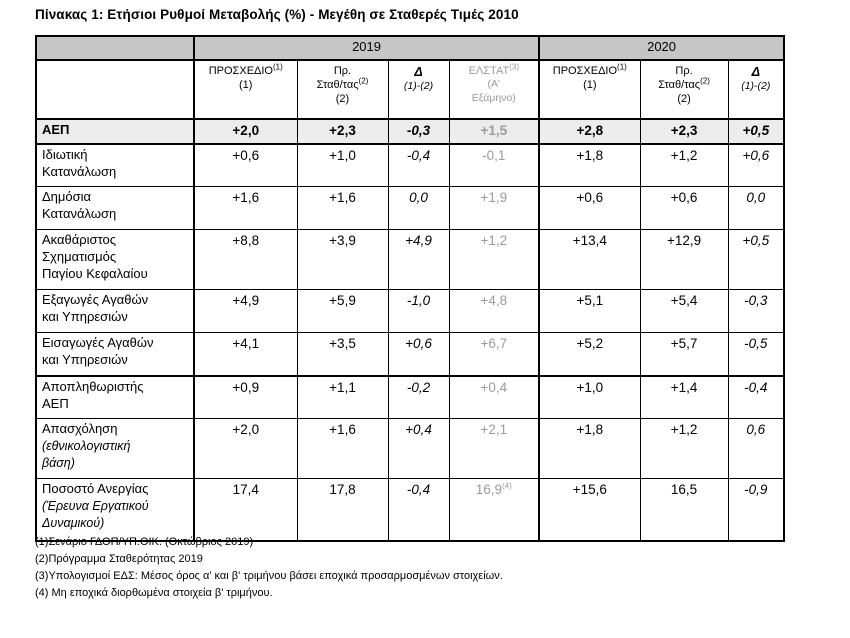 This screenshot has width=850, height=638. I want to click on col-header-delta-2020: Δ (1)-(2), so click(756, 89).